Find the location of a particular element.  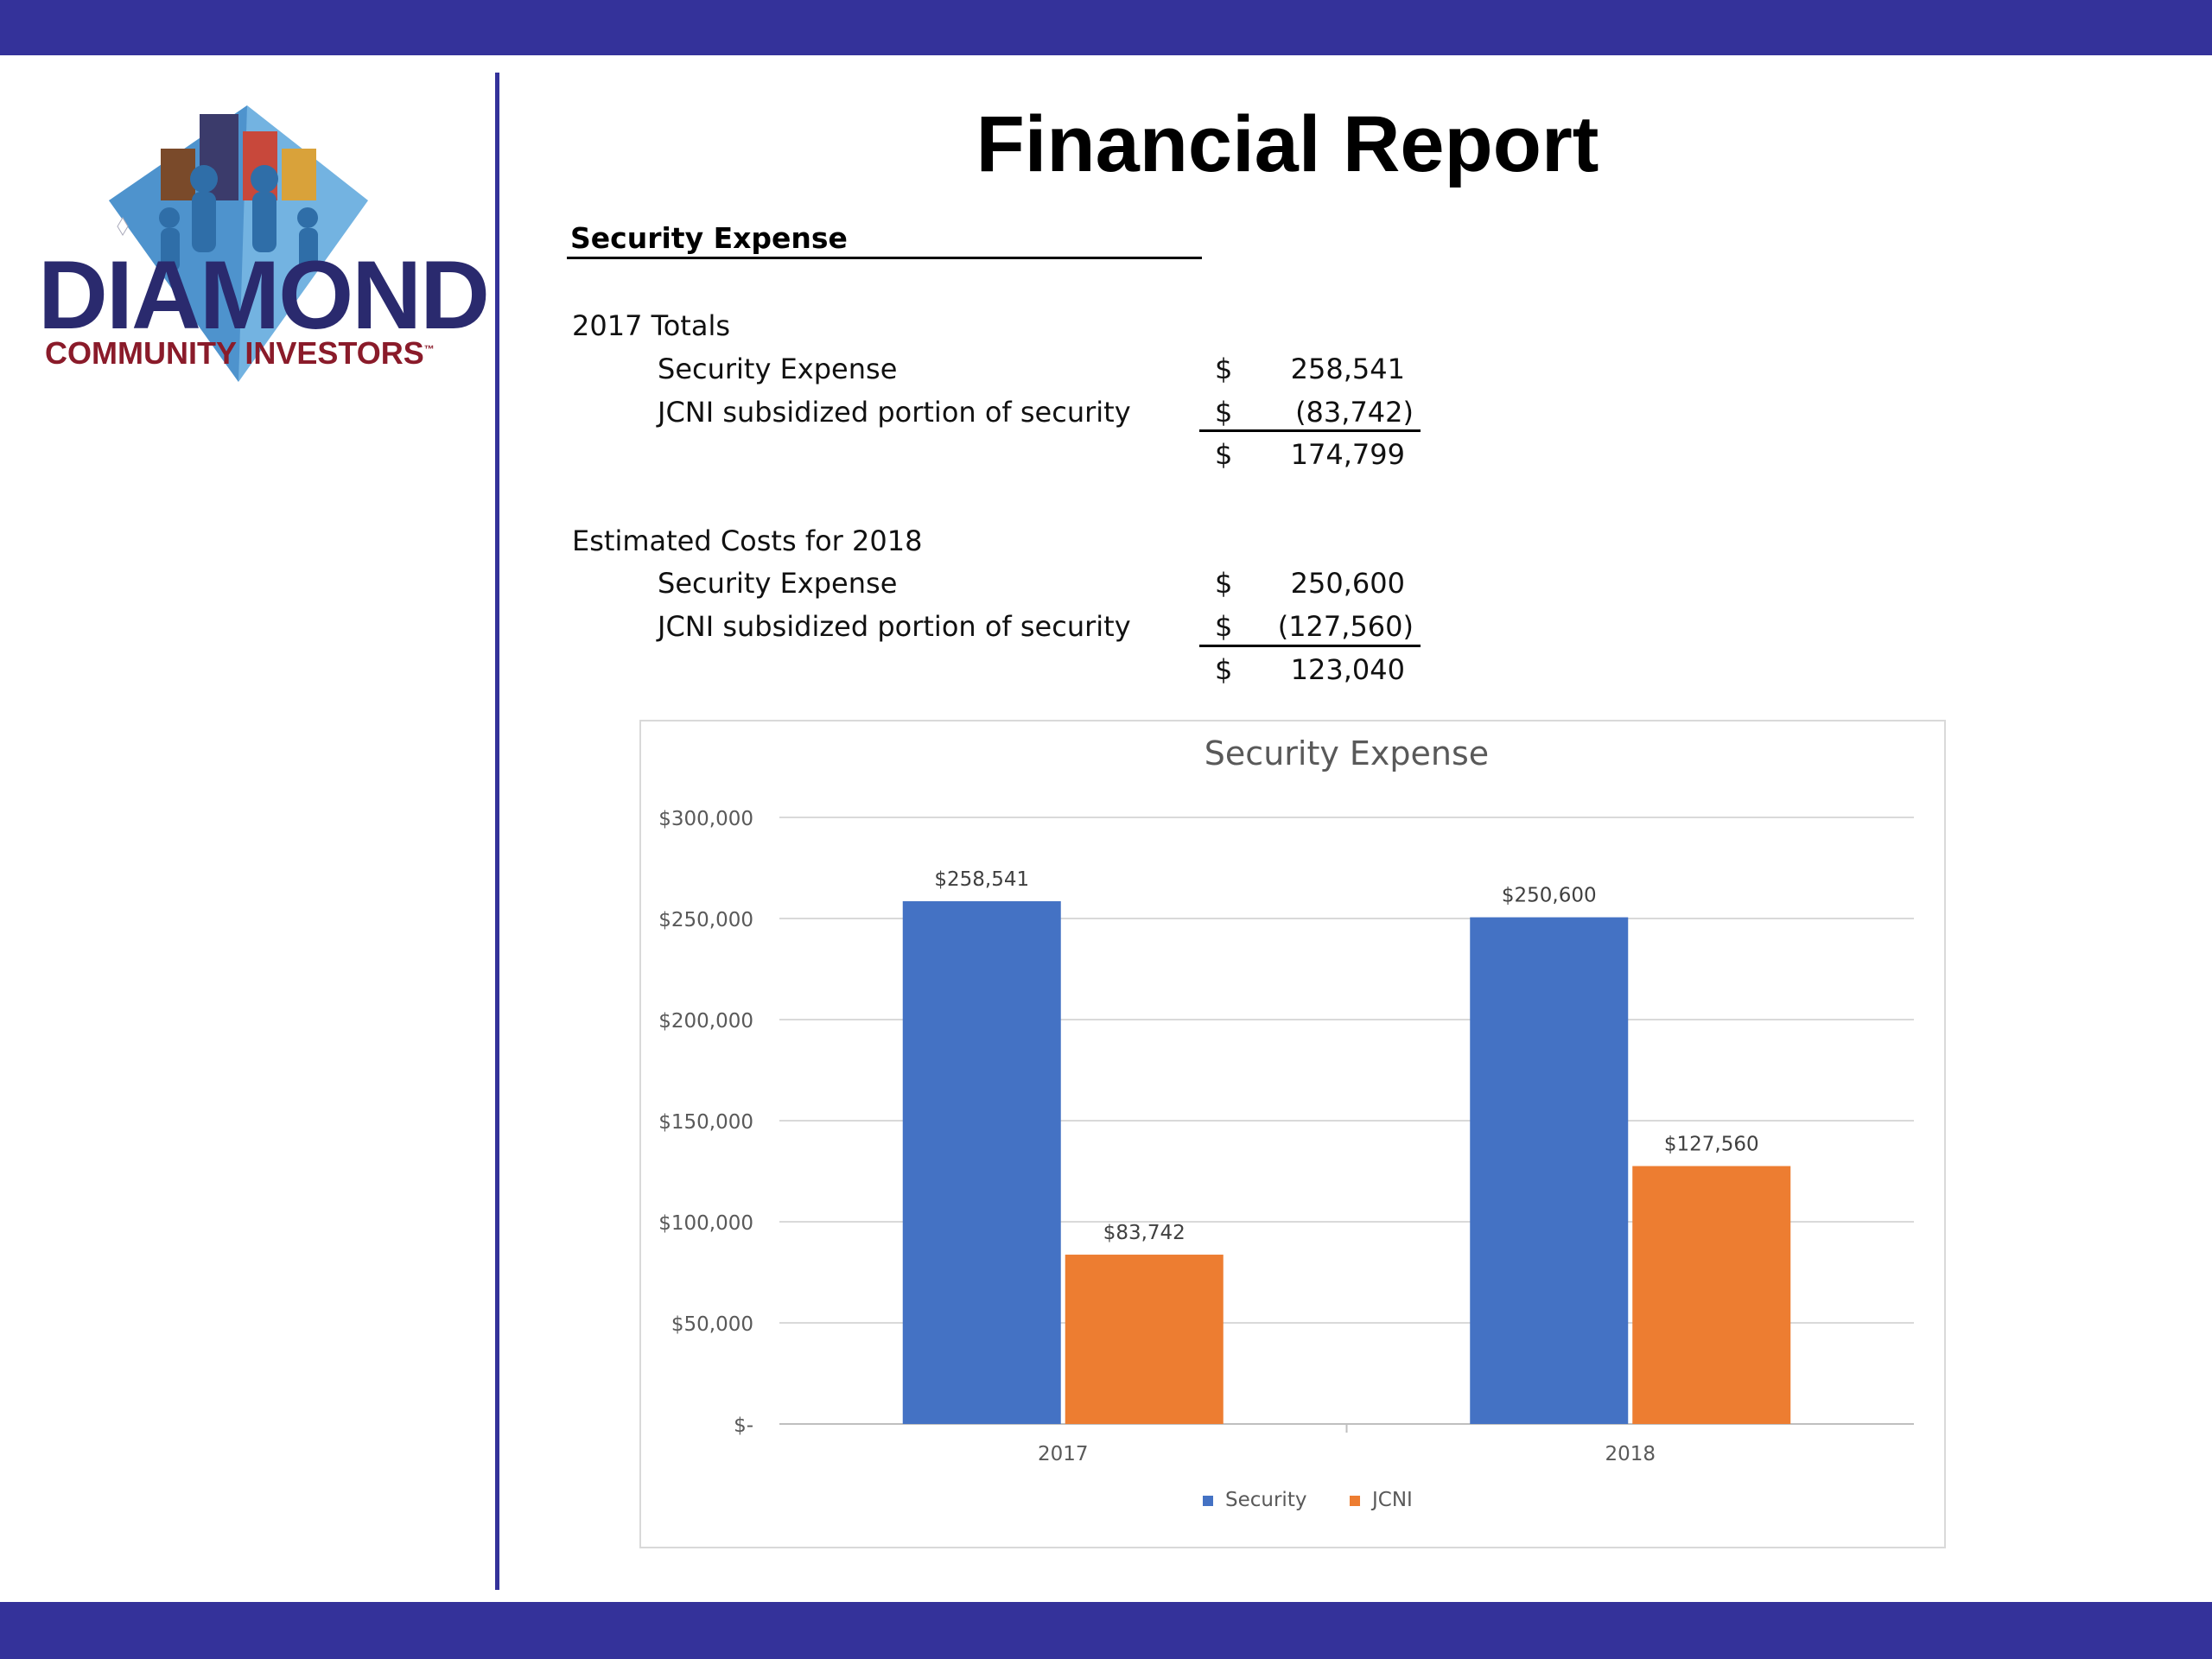

page-title: Financial Report is located at coordinates (1287, 144).